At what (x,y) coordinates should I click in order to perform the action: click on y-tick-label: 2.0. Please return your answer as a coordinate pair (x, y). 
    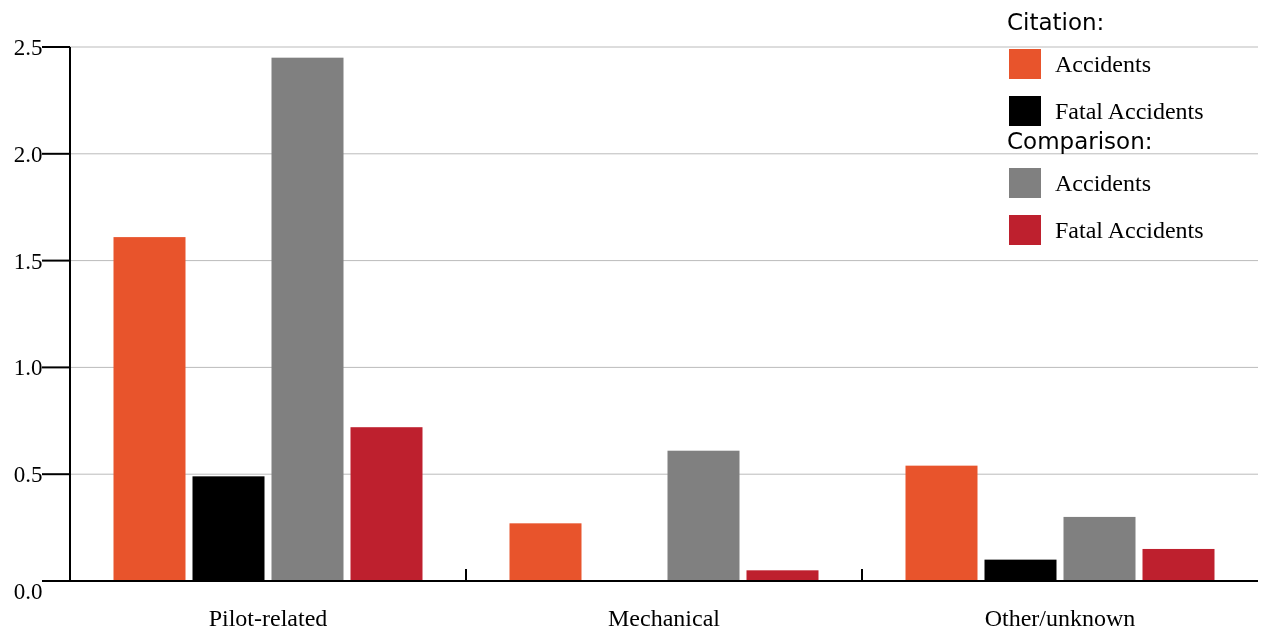
    Looking at the image, I should click on (28, 154).